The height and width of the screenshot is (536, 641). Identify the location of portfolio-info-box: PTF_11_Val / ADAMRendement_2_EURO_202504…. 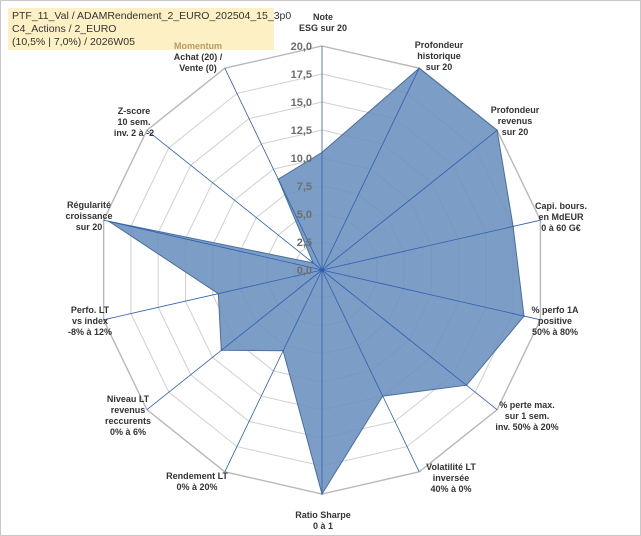
(150, 29).